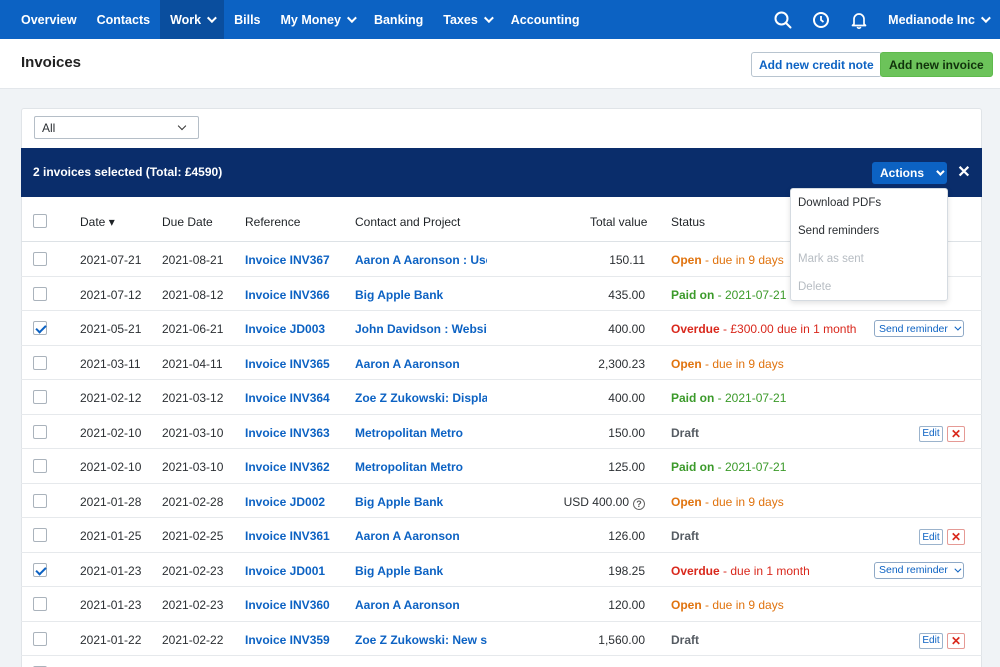 The image size is (1000, 667). Describe the element at coordinates (421, 329) in the screenshot. I see `contact-link: John Davidson : Website` at that location.